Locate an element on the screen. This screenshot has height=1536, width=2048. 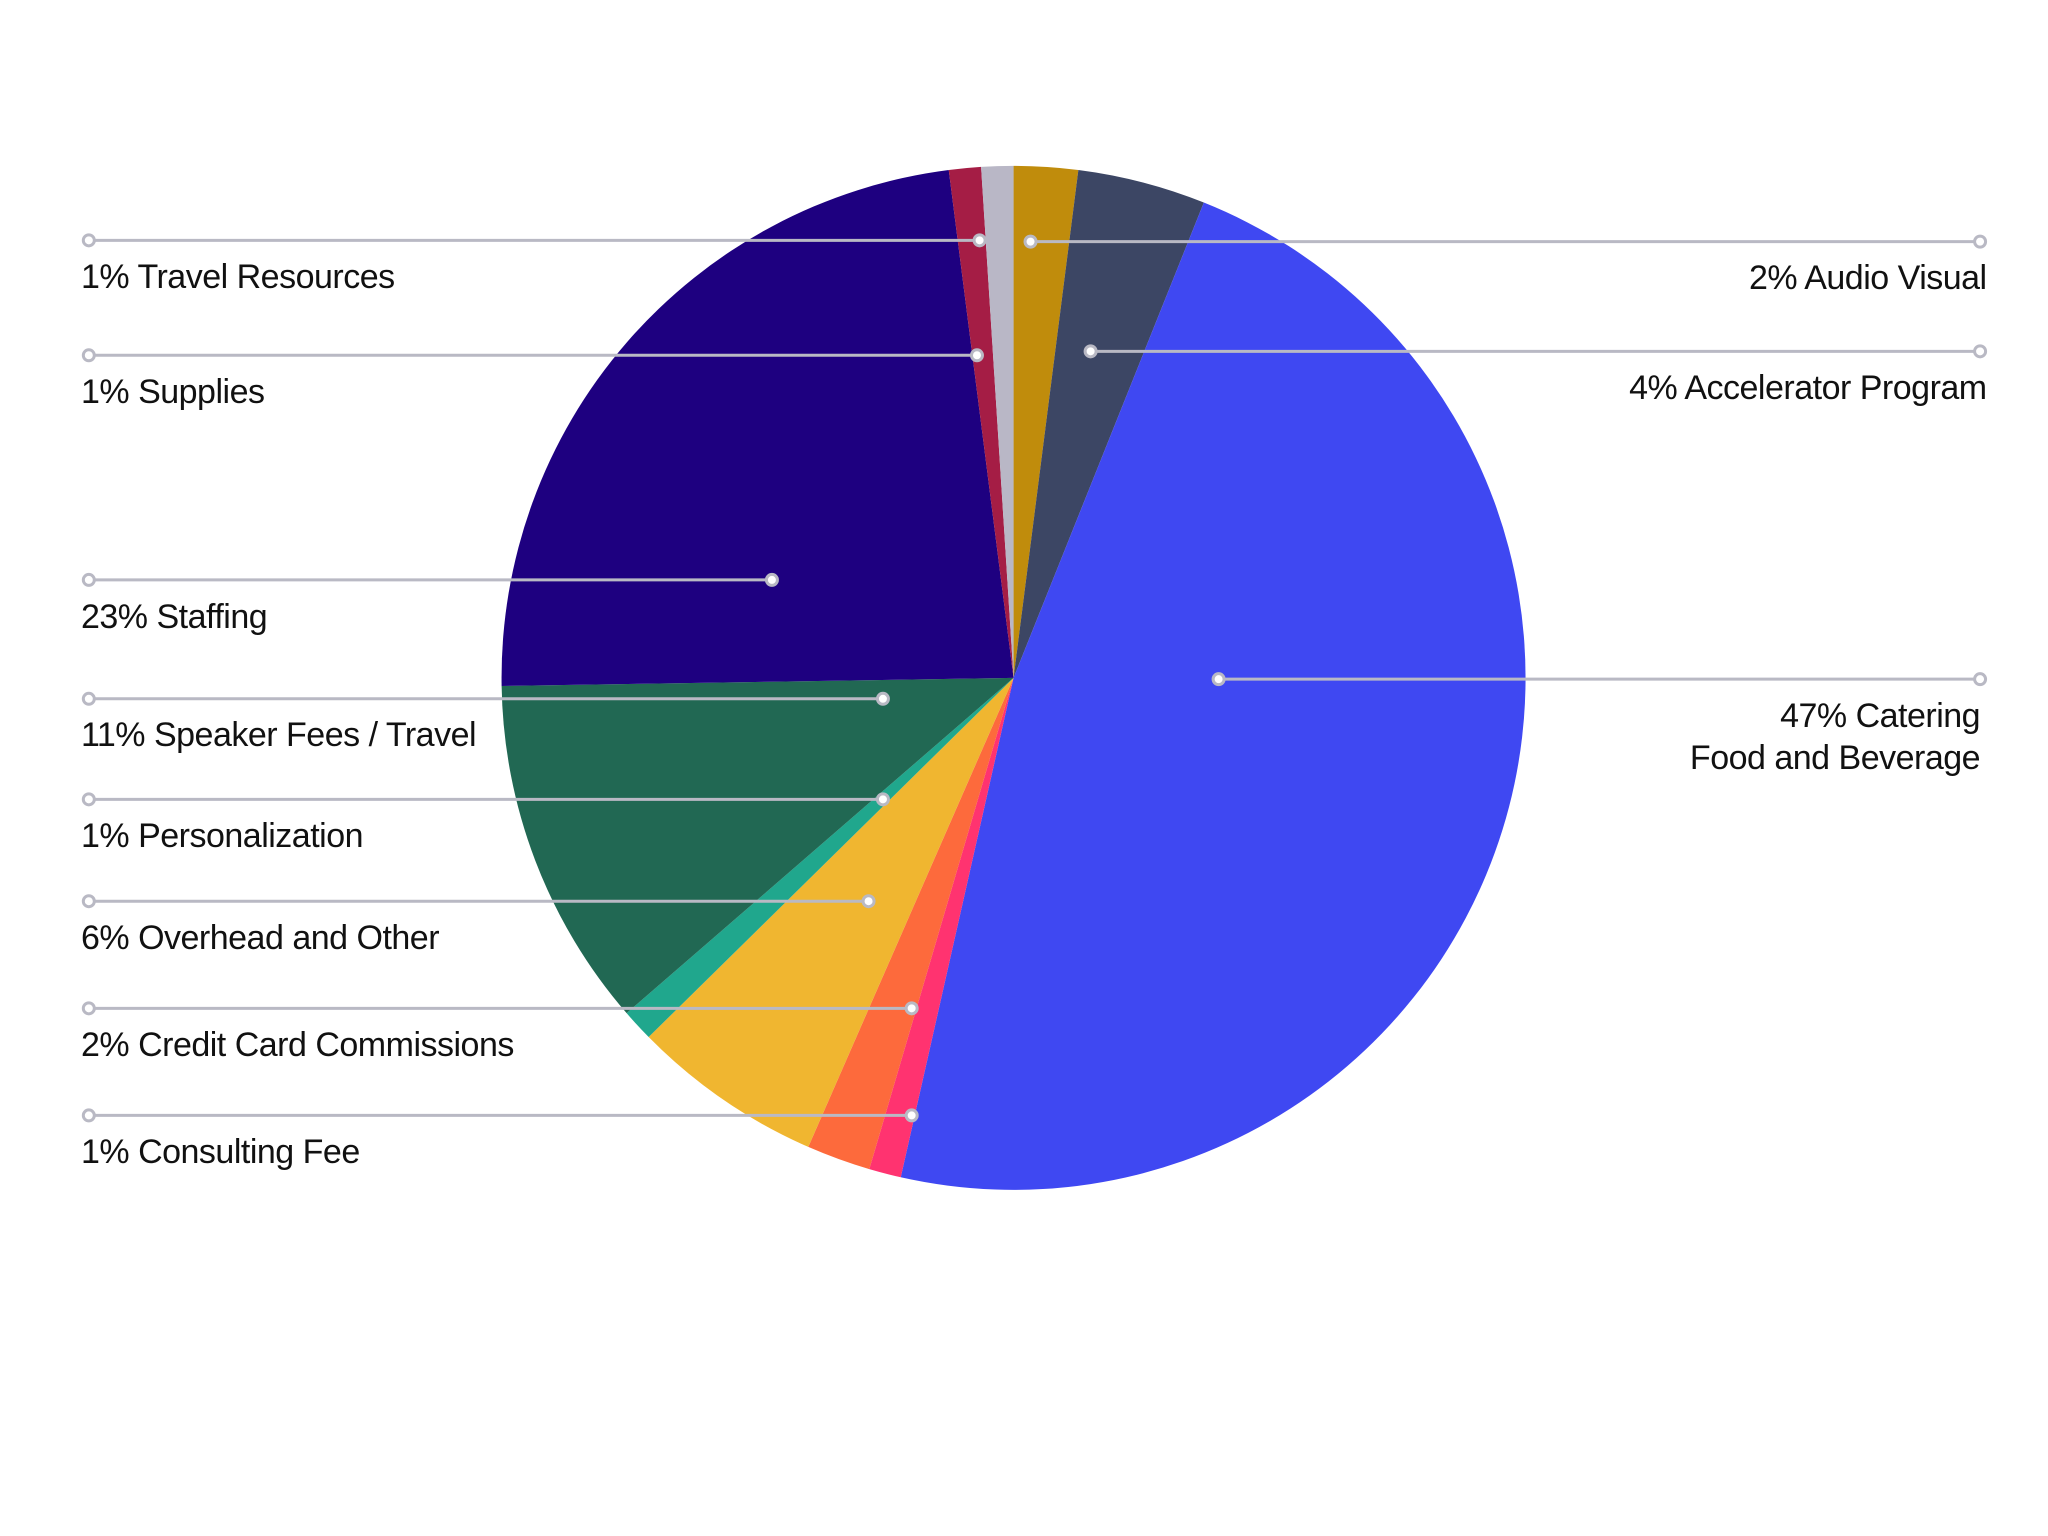
category-label: Supplies is located at coordinates (201, 391).